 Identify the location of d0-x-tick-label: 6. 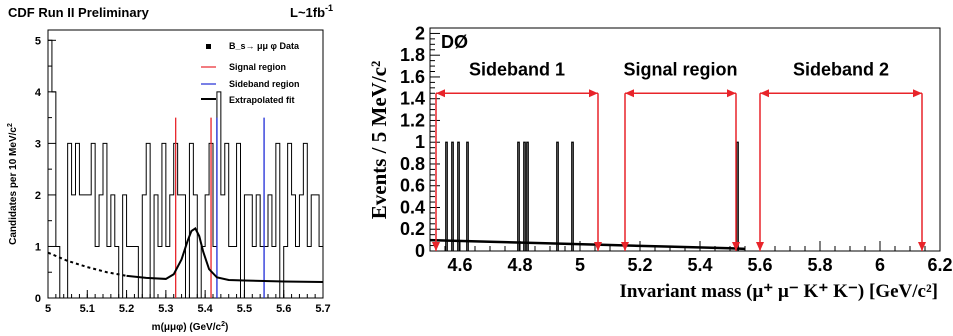
(880, 265).